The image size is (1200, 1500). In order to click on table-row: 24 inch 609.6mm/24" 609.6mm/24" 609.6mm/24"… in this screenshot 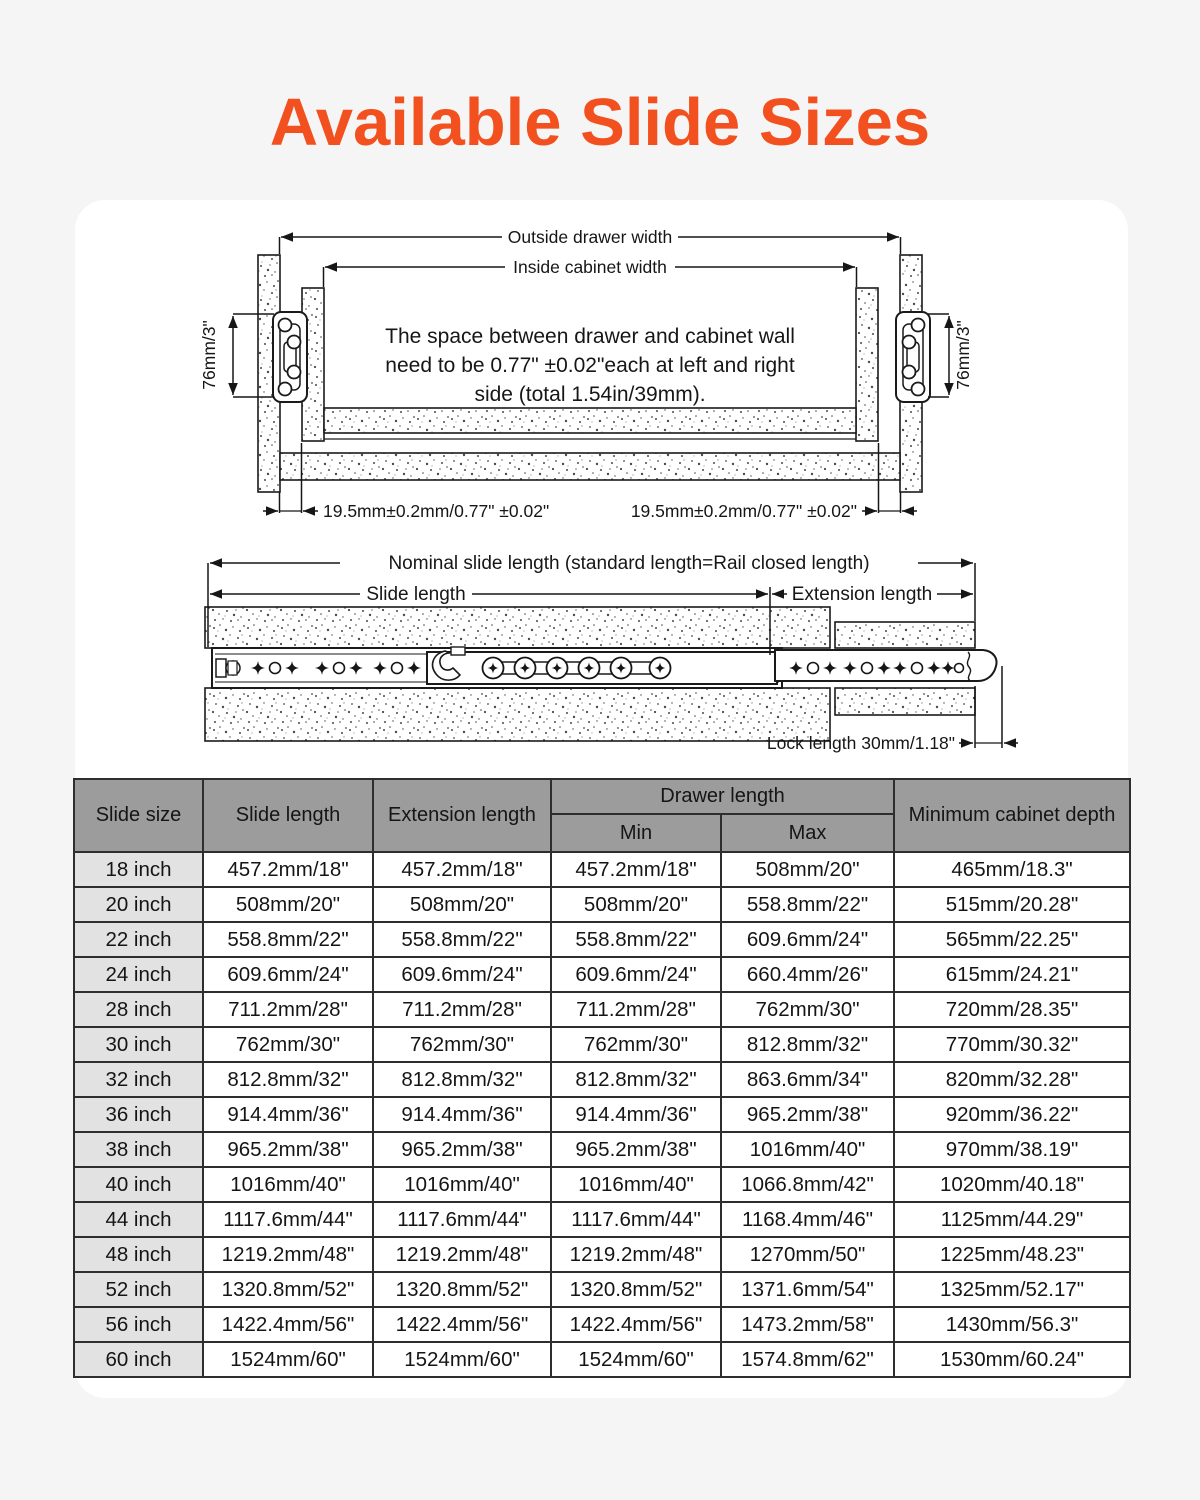, I will do `click(602, 974)`.